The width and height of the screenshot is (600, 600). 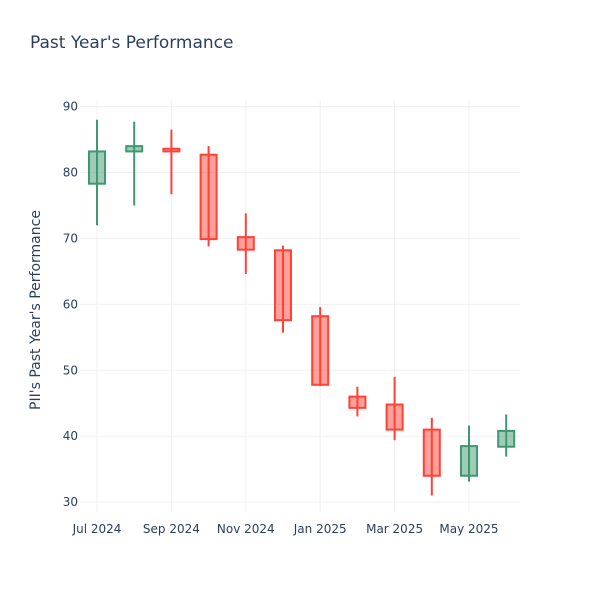 I want to click on y-axis-label: PII's Past Year's Performance, so click(x=36, y=310).